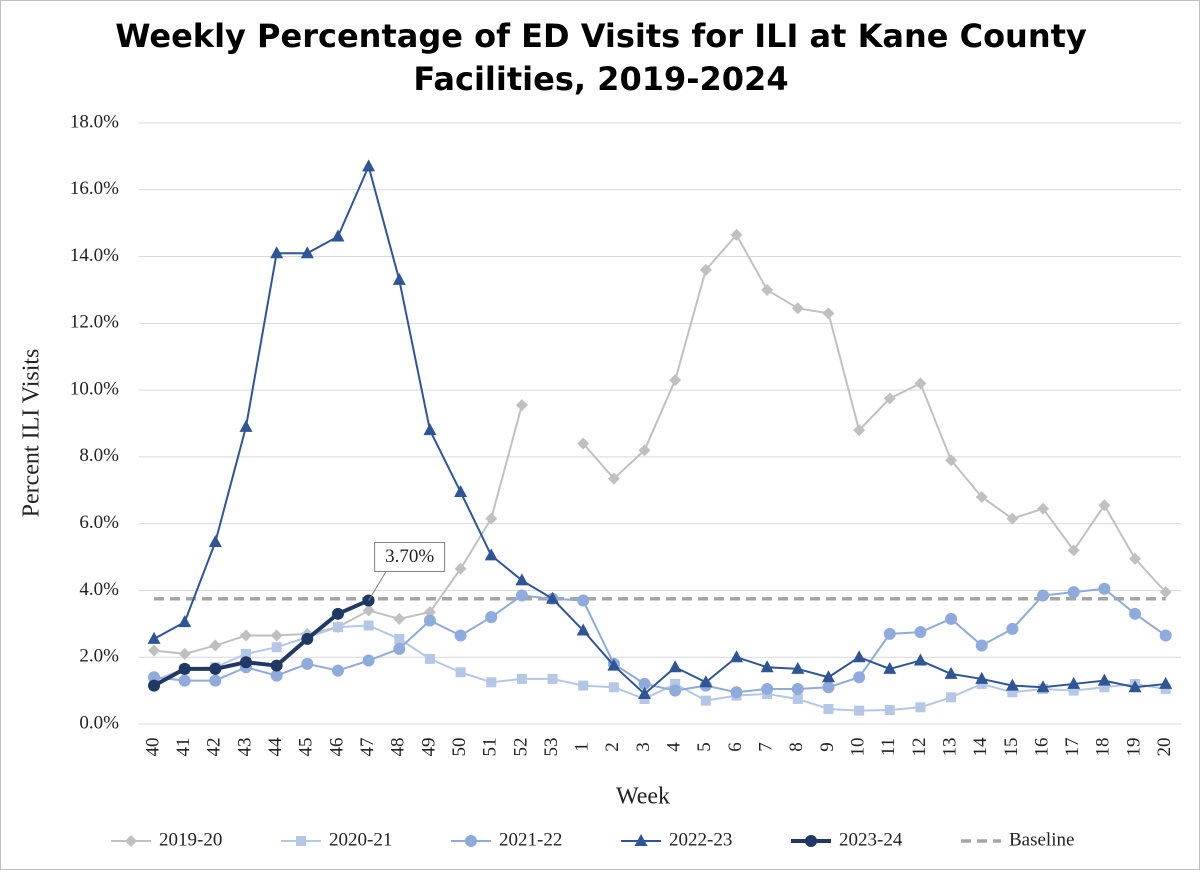 The height and width of the screenshot is (870, 1200). I want to click on series, so click(660, 640).